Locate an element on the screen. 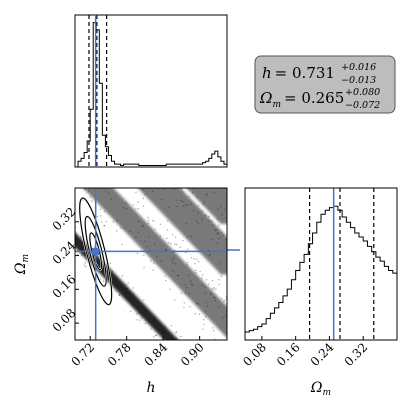 The height and width of the screenshot is (415, 415). omega-tick-label: 0.08 is located at coordinates (64, 320).